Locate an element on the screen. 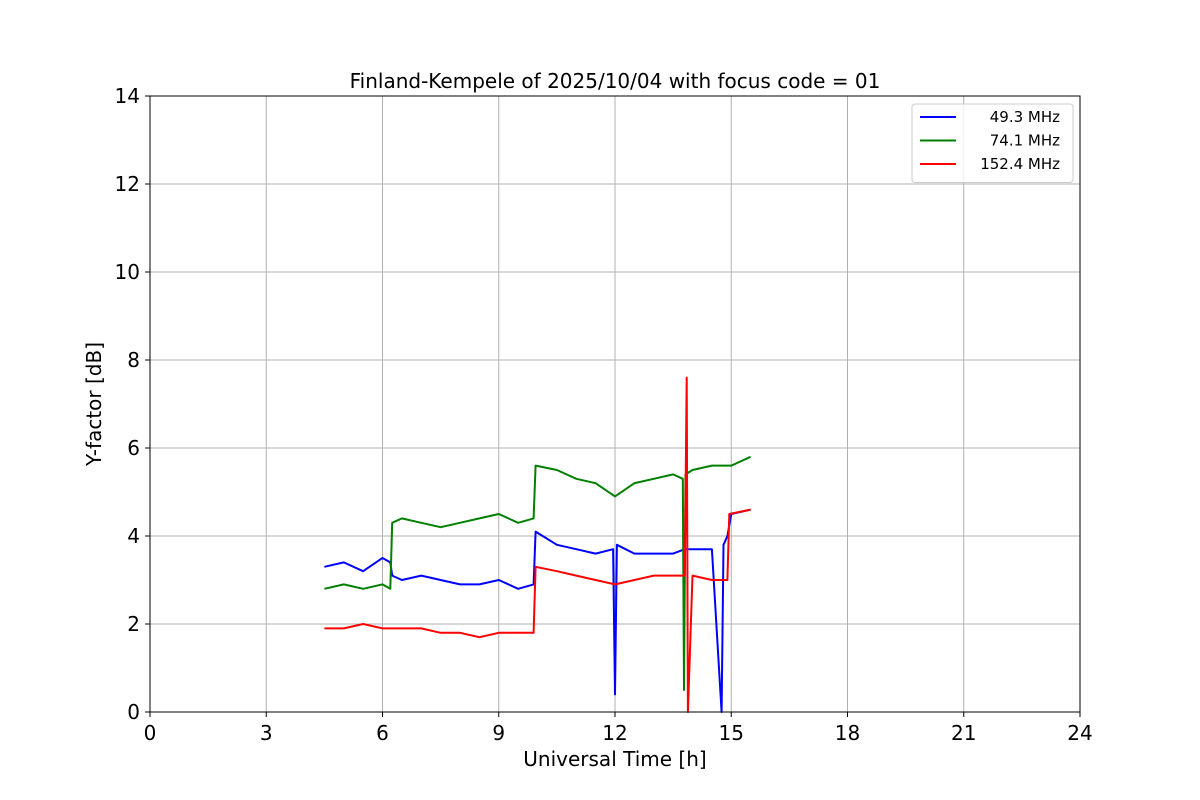 The width and height of the screenshot is (1200, 800). y-tick-label: 2 is located at coordinates (133, 624).